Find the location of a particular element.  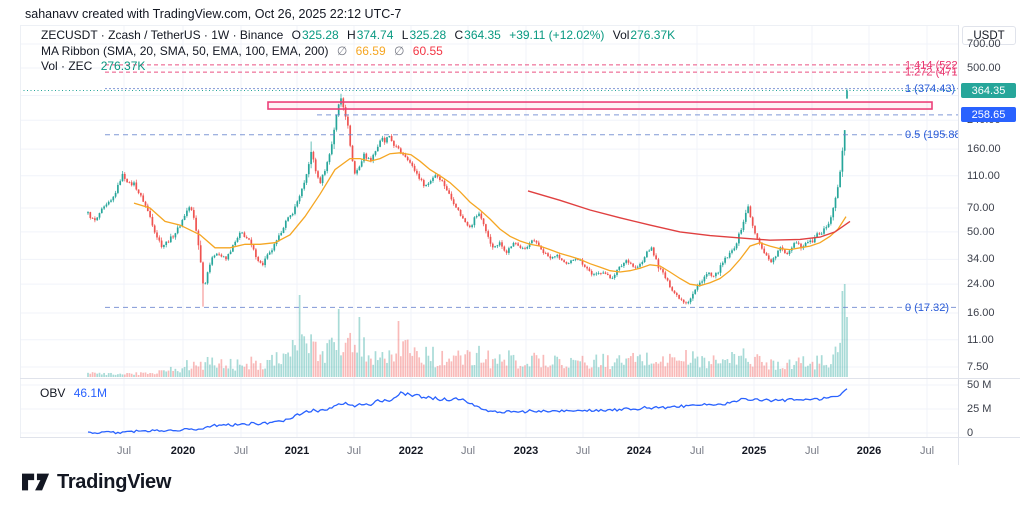

obv-tick-label: 50 M is located at coordinates (979, 385).